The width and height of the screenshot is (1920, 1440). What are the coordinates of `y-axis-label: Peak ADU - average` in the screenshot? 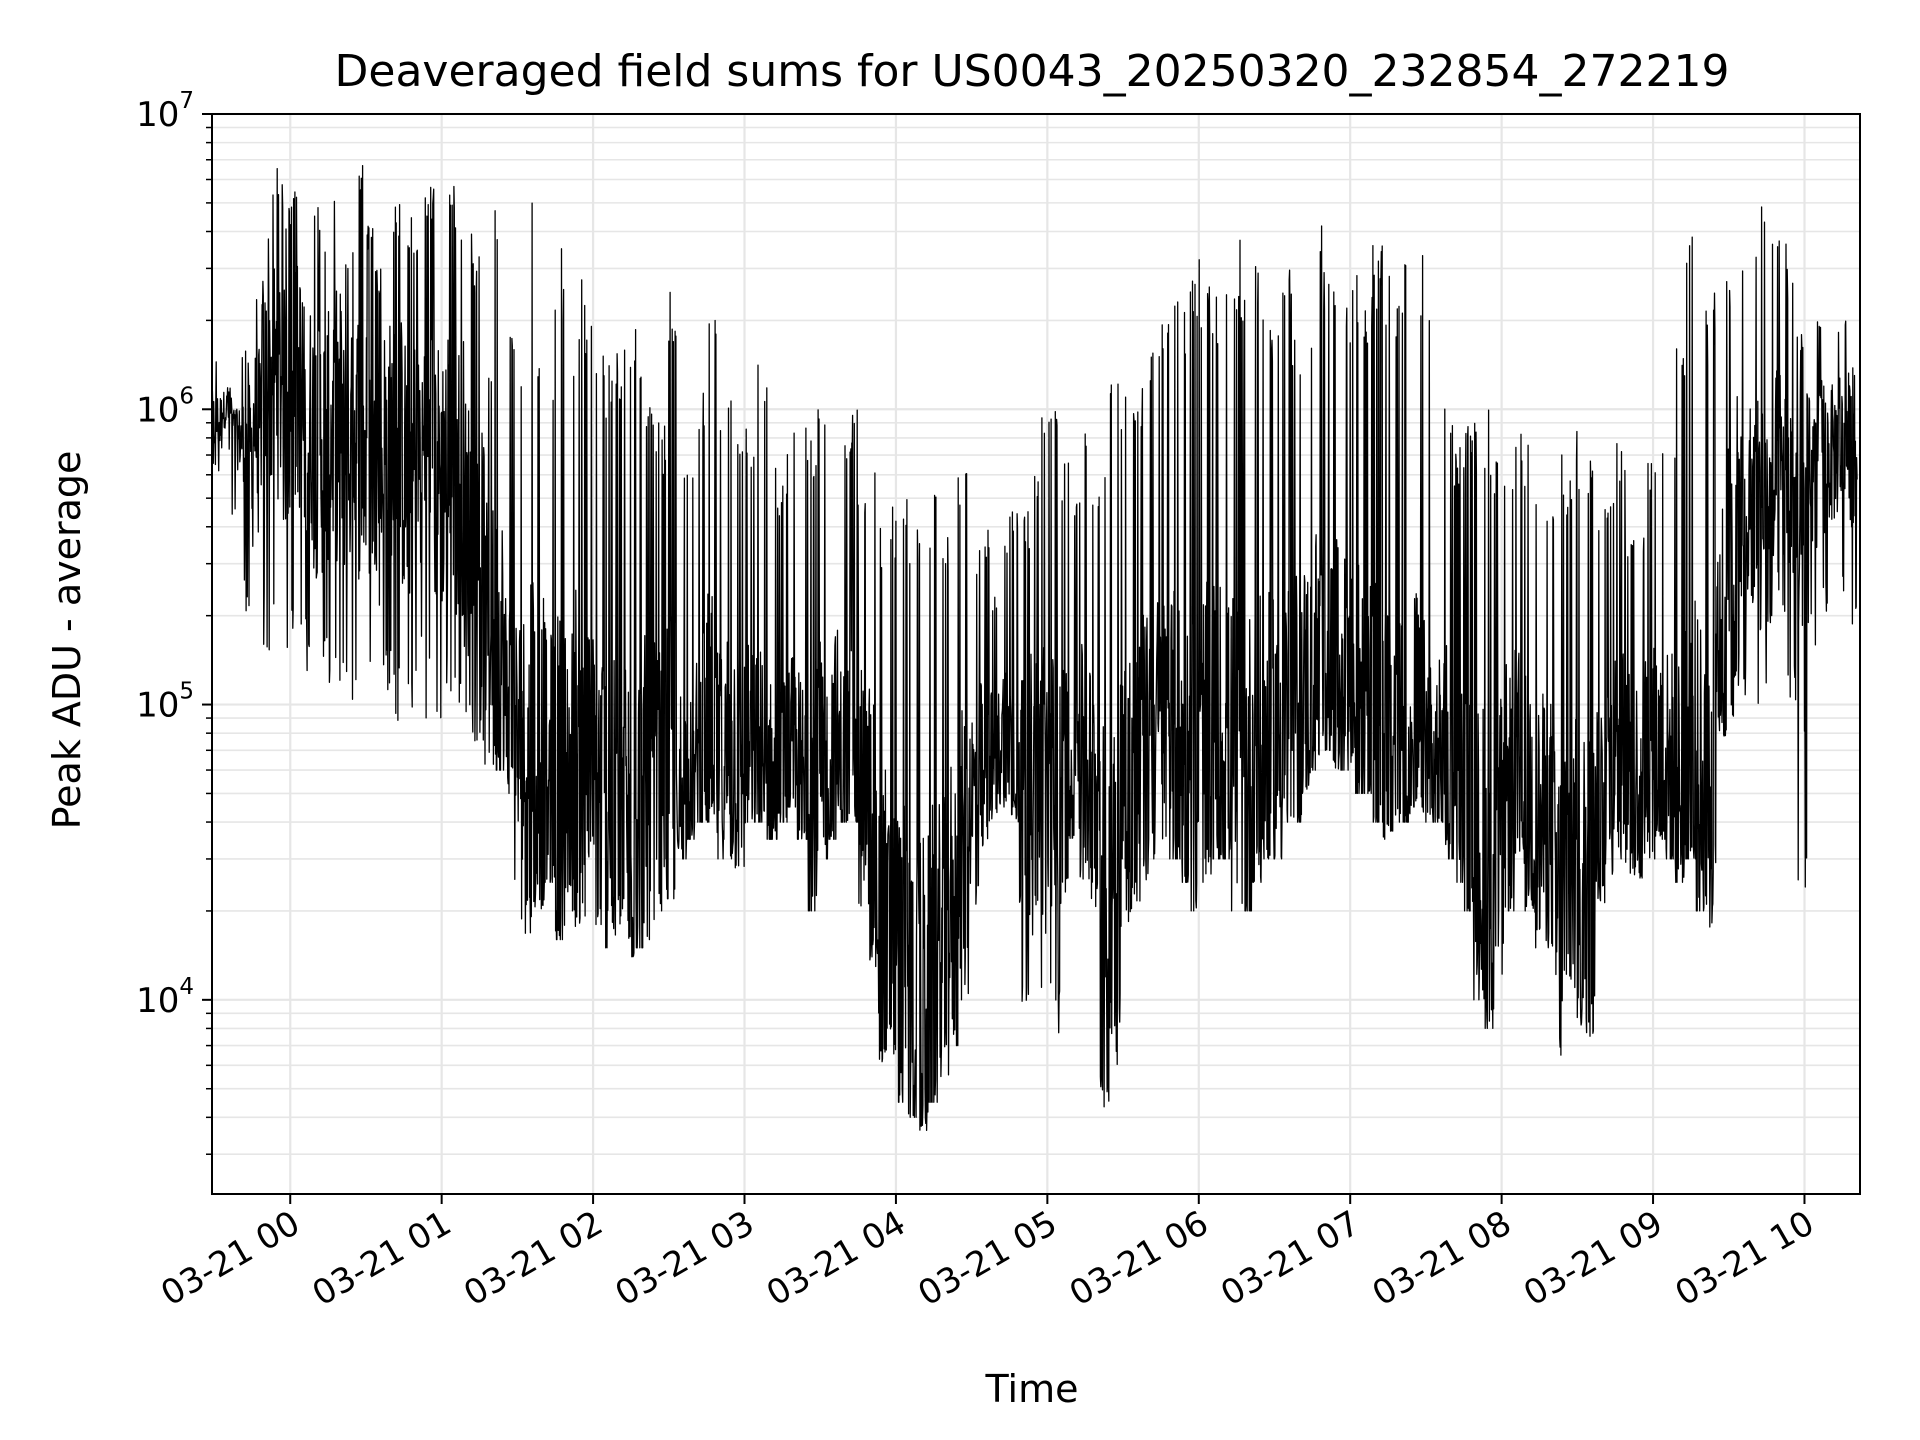 It's located at (67, 640).